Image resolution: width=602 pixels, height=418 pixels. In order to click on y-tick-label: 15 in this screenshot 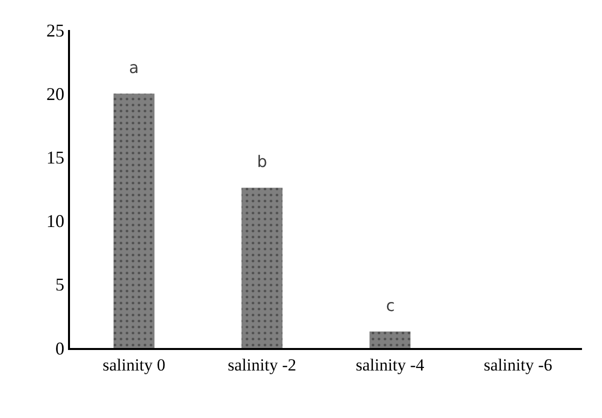, I will do `click(55, 158)`.